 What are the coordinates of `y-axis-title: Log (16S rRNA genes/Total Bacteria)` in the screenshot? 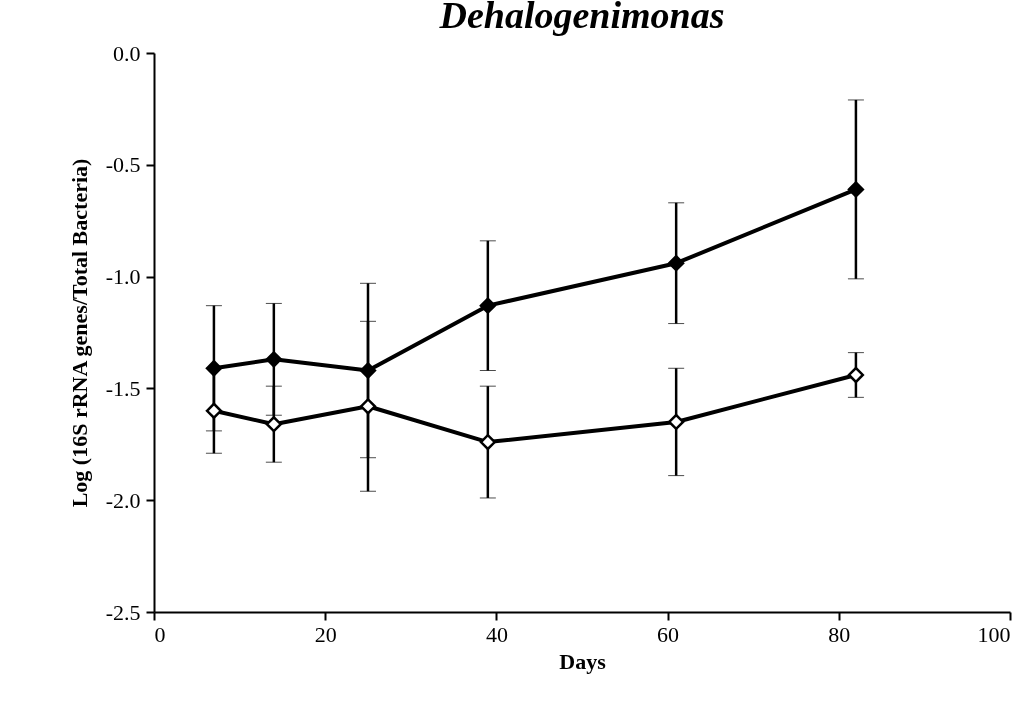 It's located at (79, 333).